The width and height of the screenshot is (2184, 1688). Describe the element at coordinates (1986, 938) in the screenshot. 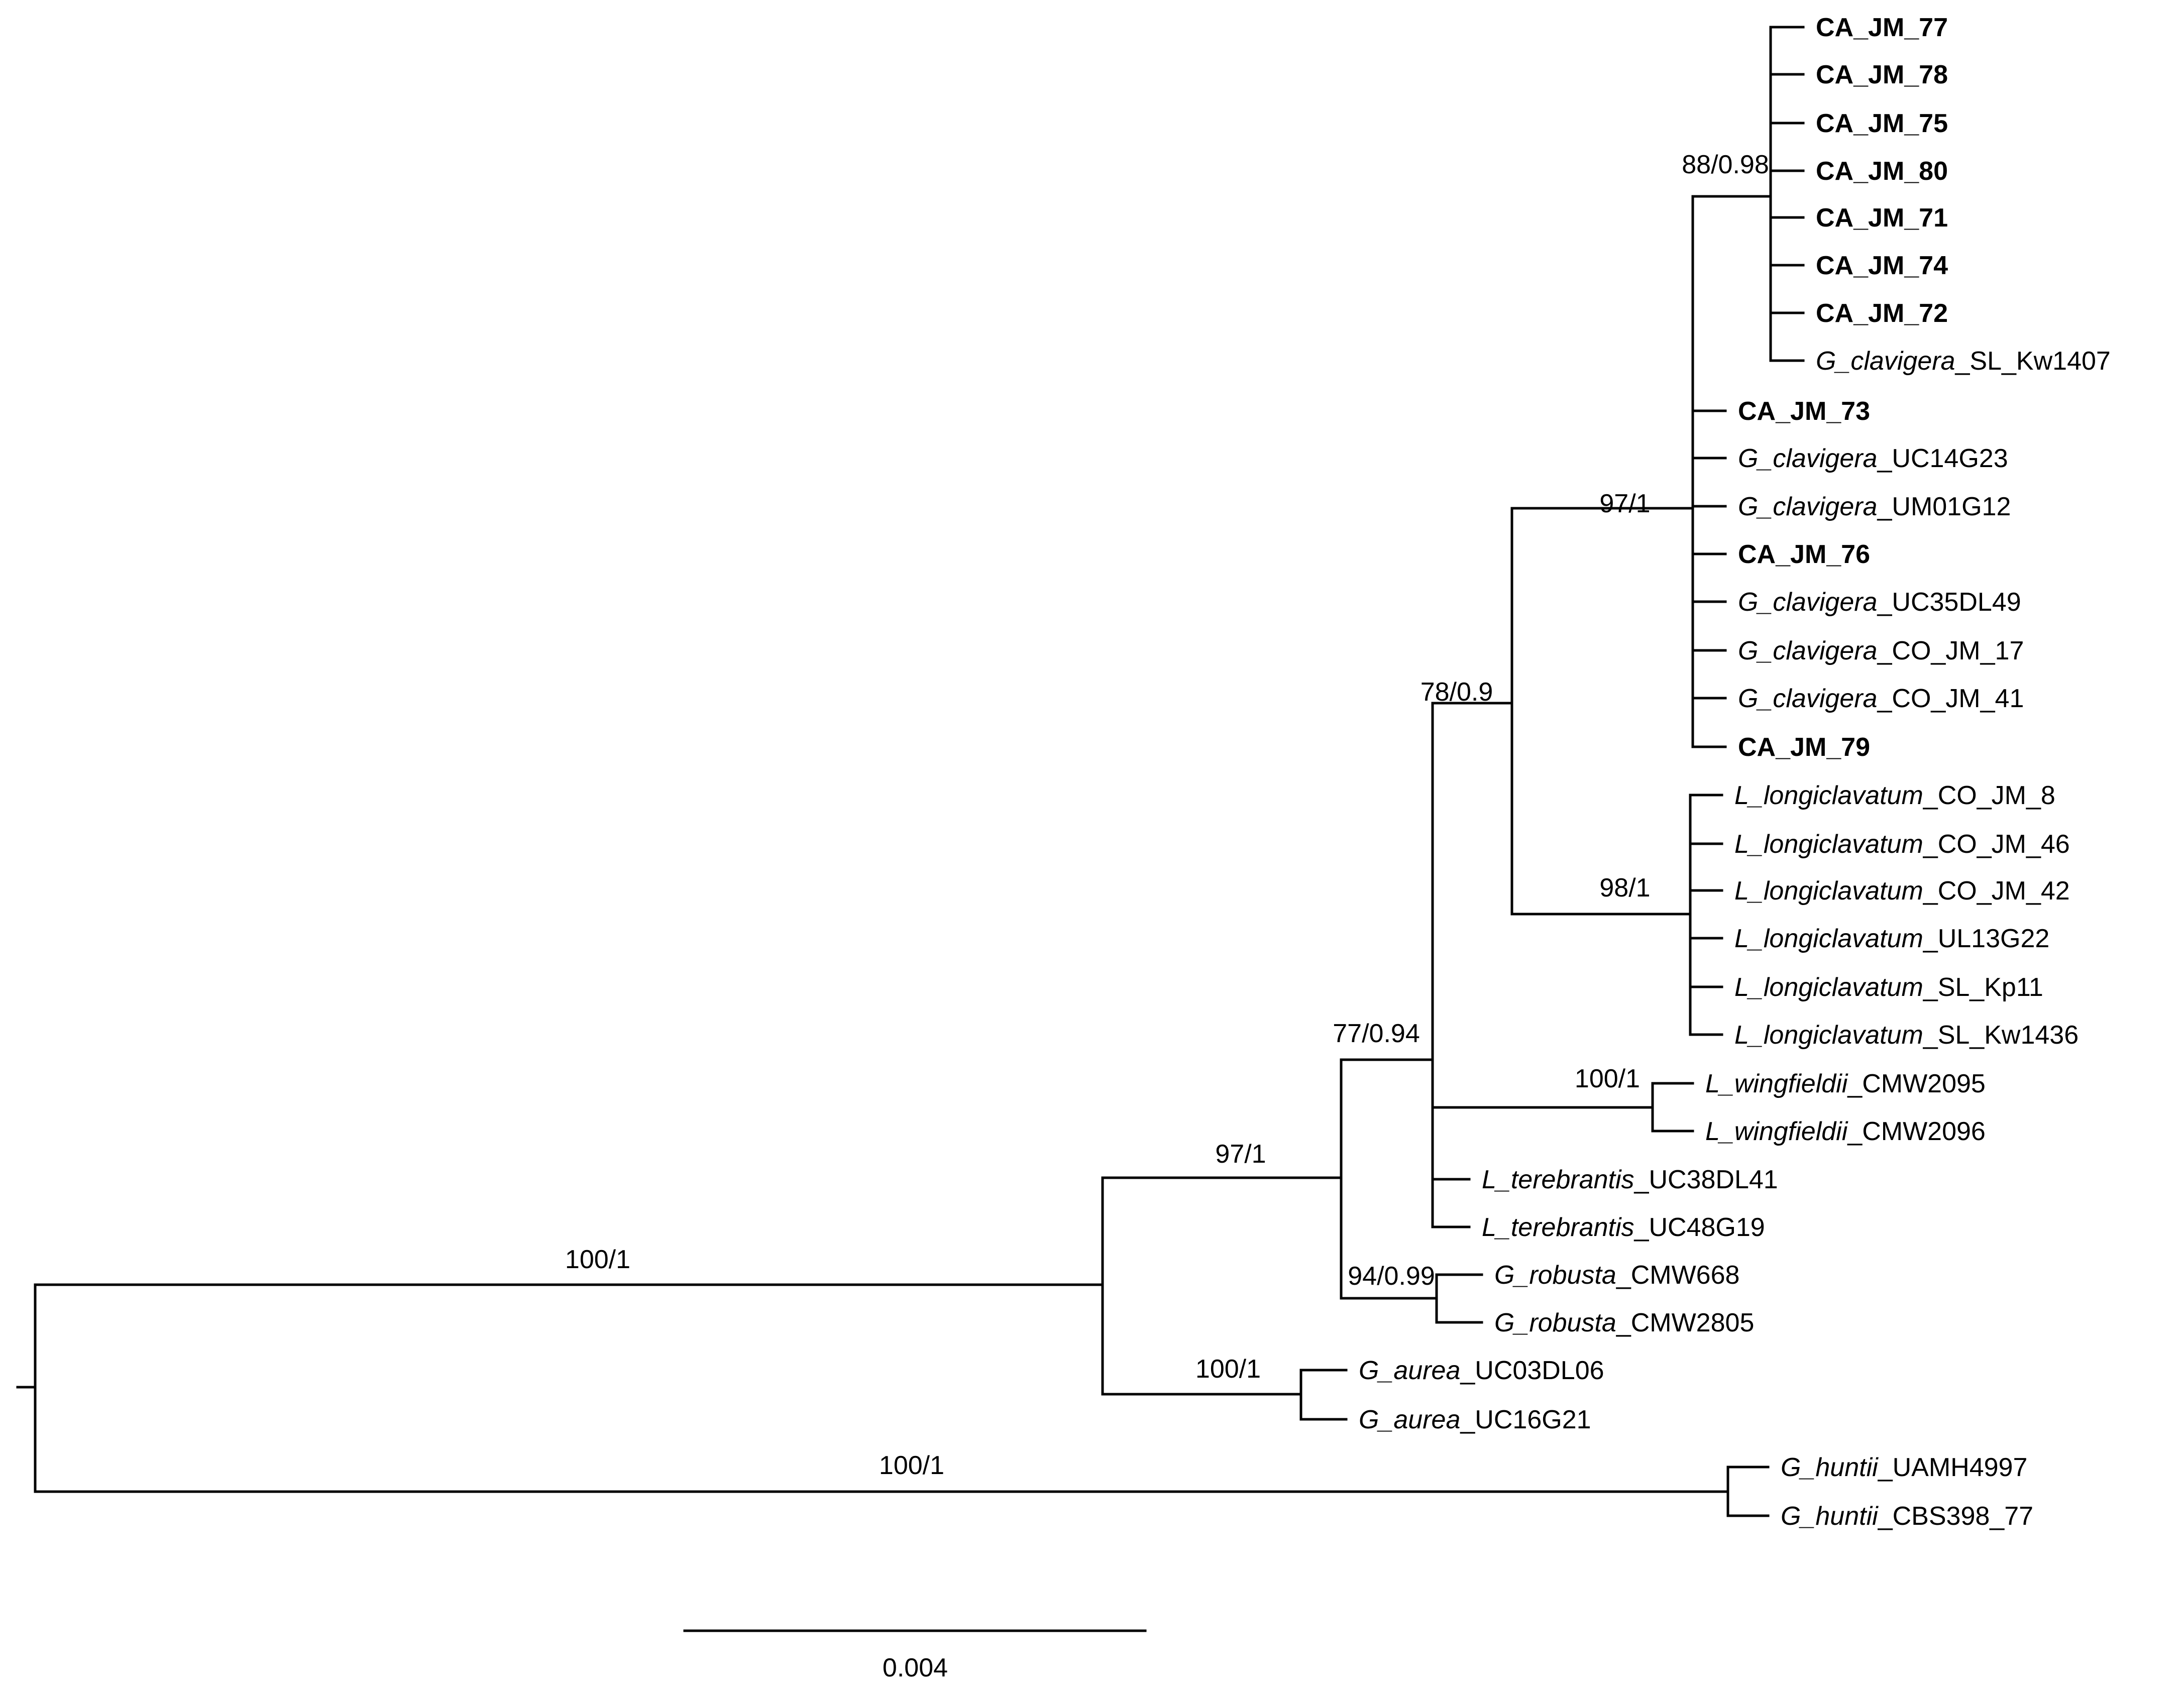

I see `tip-accession: _UL13G22` at that location.